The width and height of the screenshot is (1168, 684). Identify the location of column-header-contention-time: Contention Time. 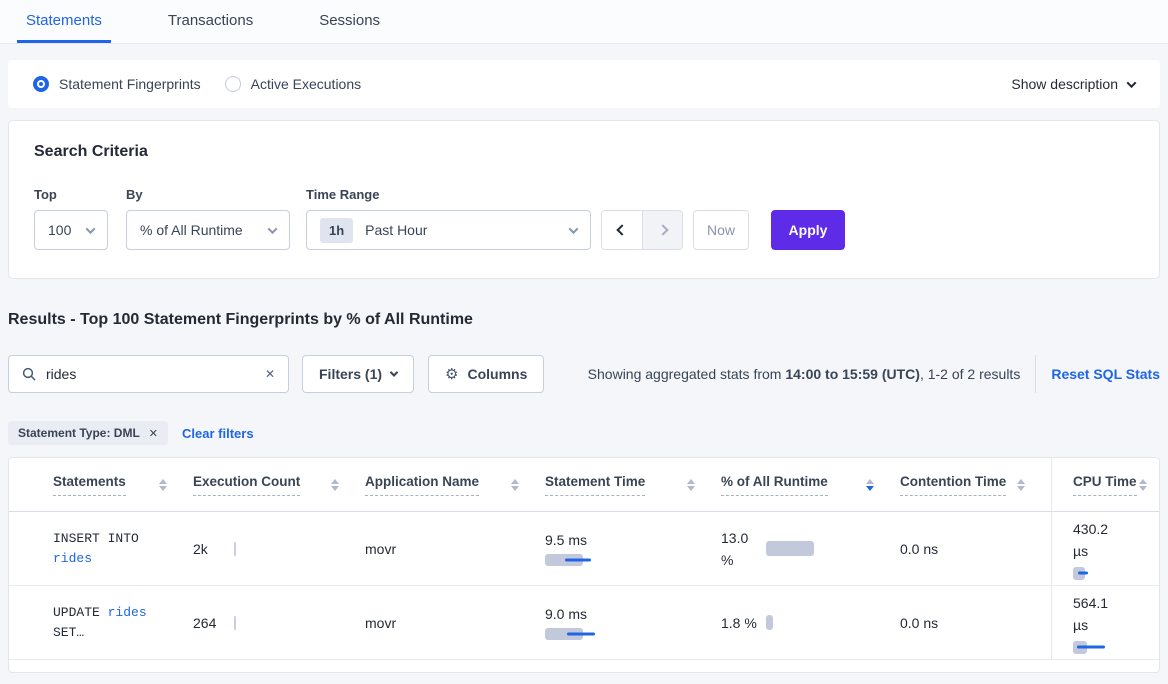
(975, 485).